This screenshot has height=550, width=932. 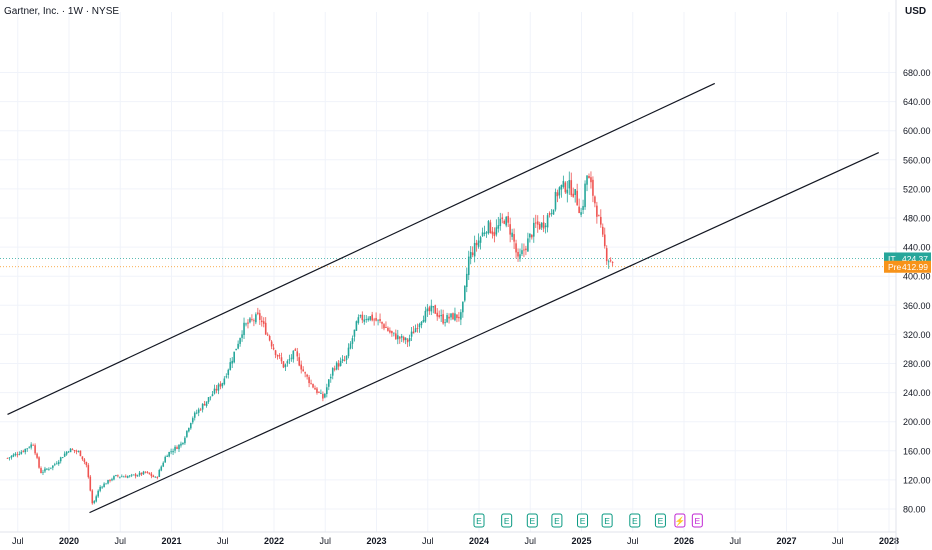 I want to click on price-lines-layer, so click(x=448, y=263).